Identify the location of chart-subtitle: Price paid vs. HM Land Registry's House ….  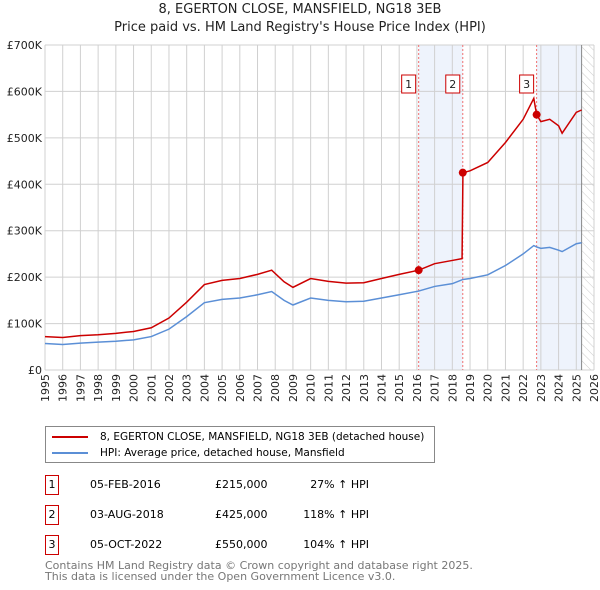
(300, 27).